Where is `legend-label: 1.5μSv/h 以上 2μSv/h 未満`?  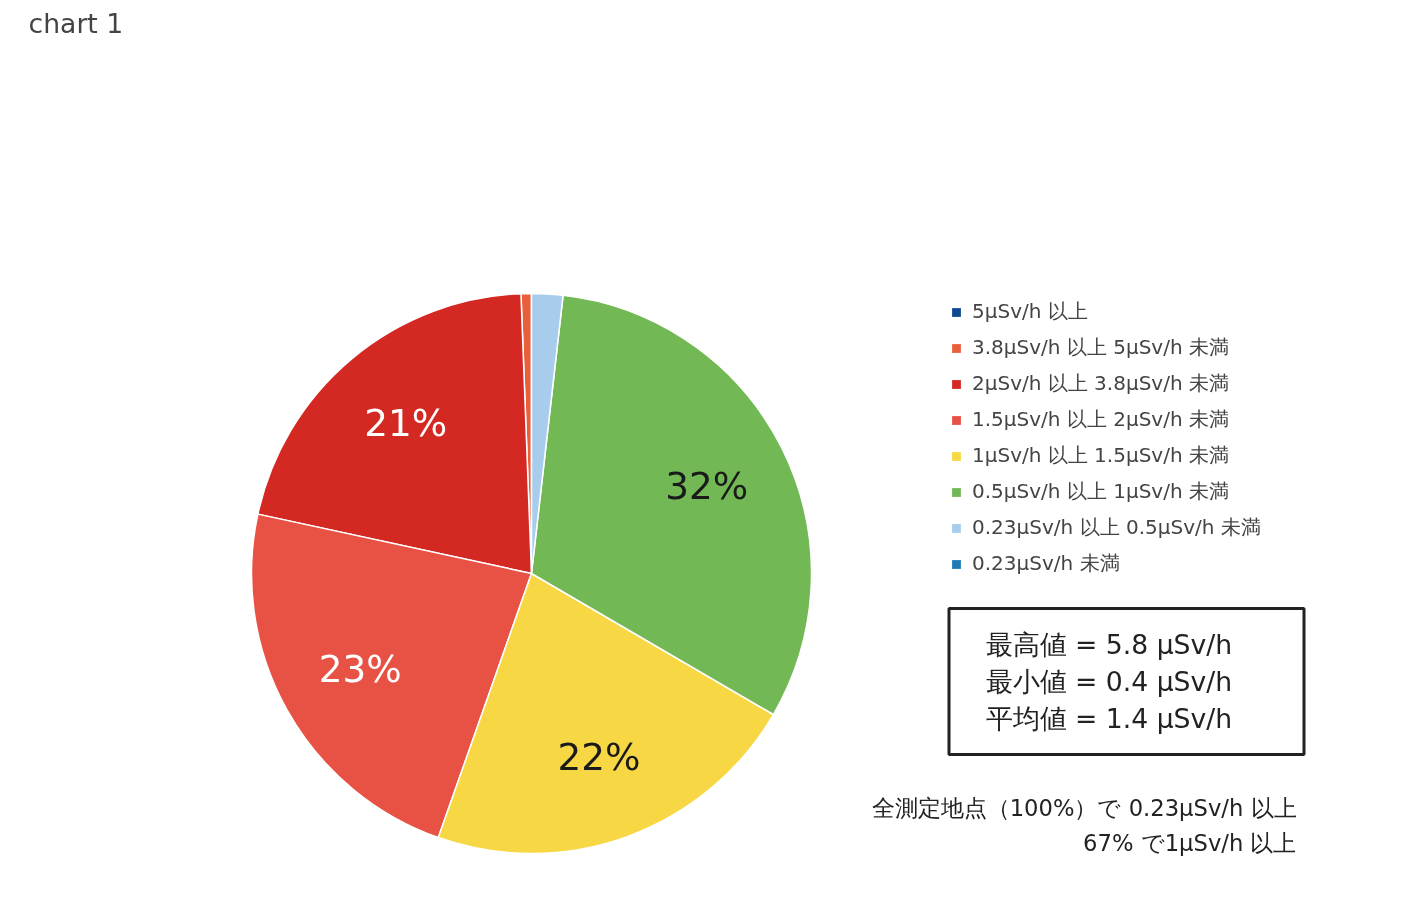 legend-label: 1.5μSv/h 以上 2μSv/h 未満 is located at coordinates (1100, 419).